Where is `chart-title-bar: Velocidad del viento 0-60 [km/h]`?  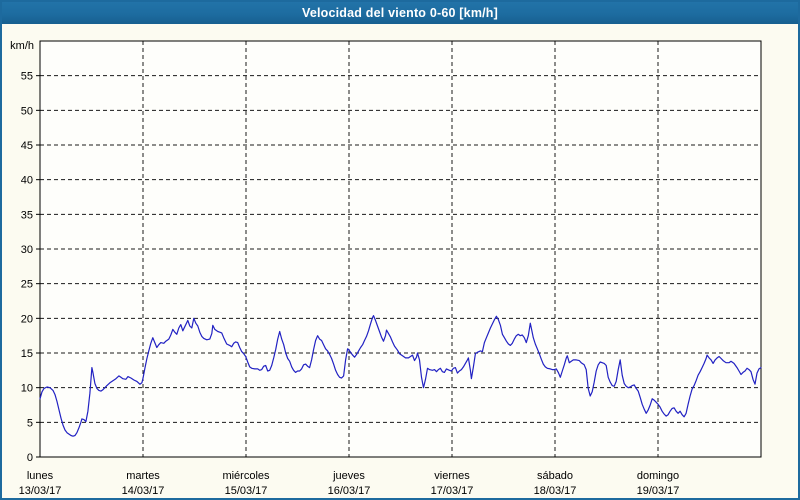
chart-title-bar: Velocidad del viento 0-60 [km/h] is located at coordinates (400, 13).